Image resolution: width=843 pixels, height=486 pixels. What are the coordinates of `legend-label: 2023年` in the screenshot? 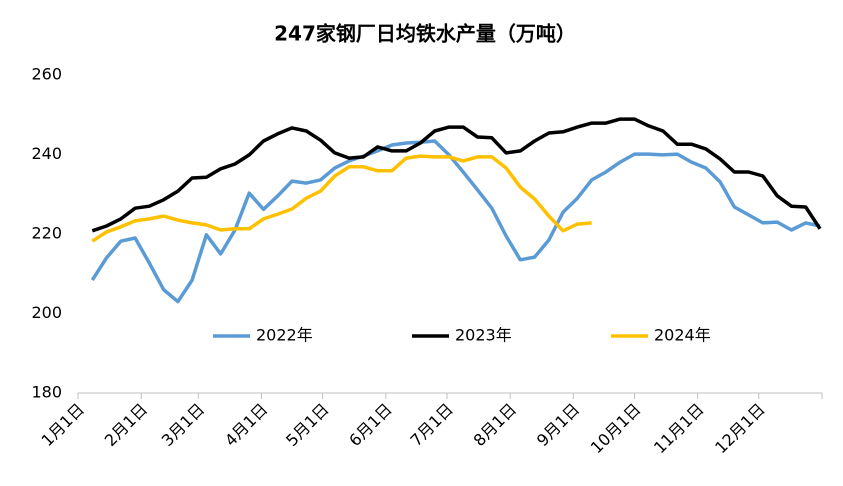 It's located at (483, 335).